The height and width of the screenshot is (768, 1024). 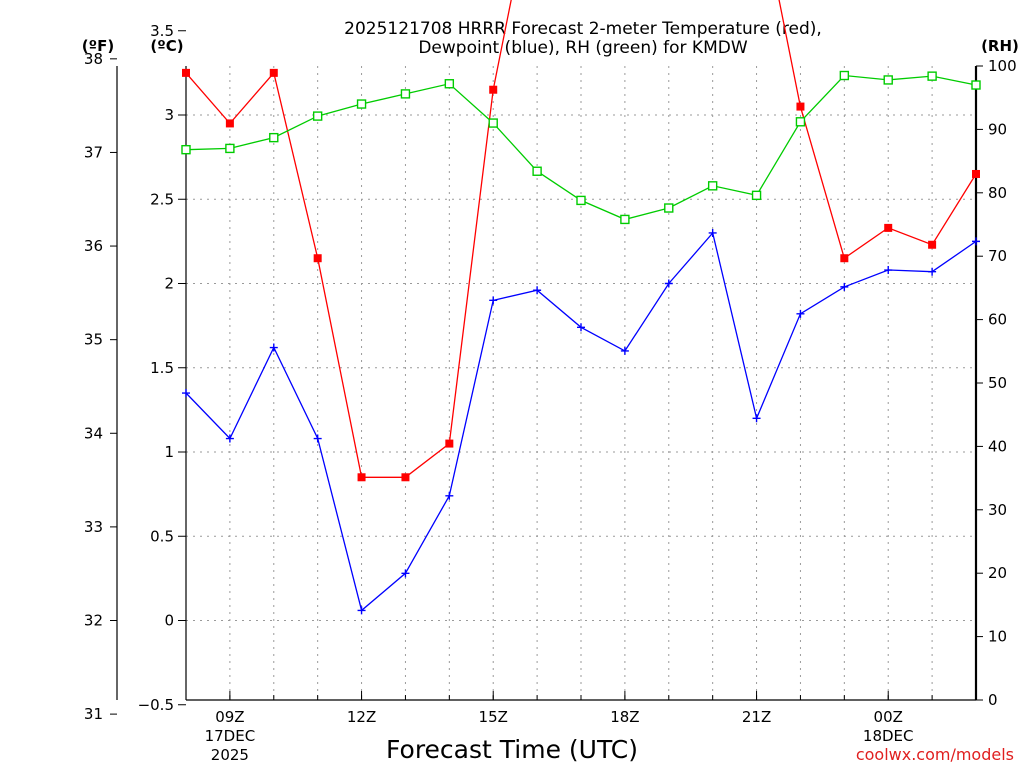 What do you see at coordinates (93, 246) in the screenshot?
I see `fahrenheit-tick-label: 36` at bounding box center [93, 246].